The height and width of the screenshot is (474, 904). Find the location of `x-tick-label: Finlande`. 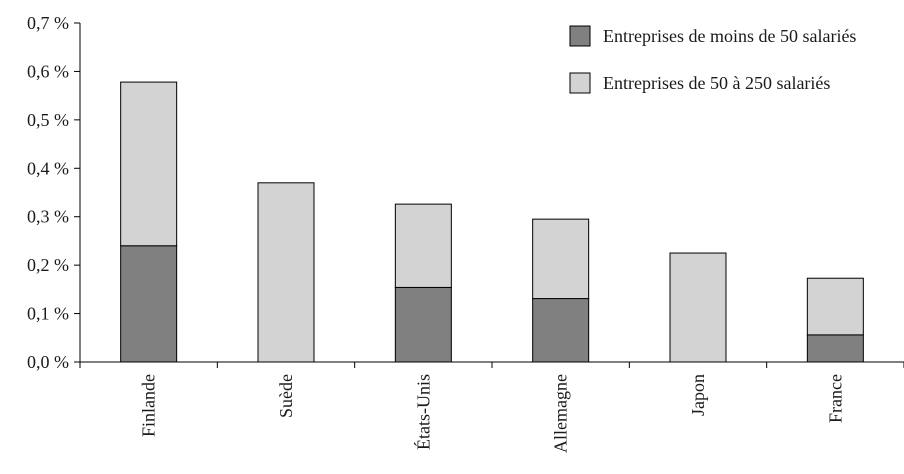

x-tick-label: Finlande is located at coordinates (149, 405).